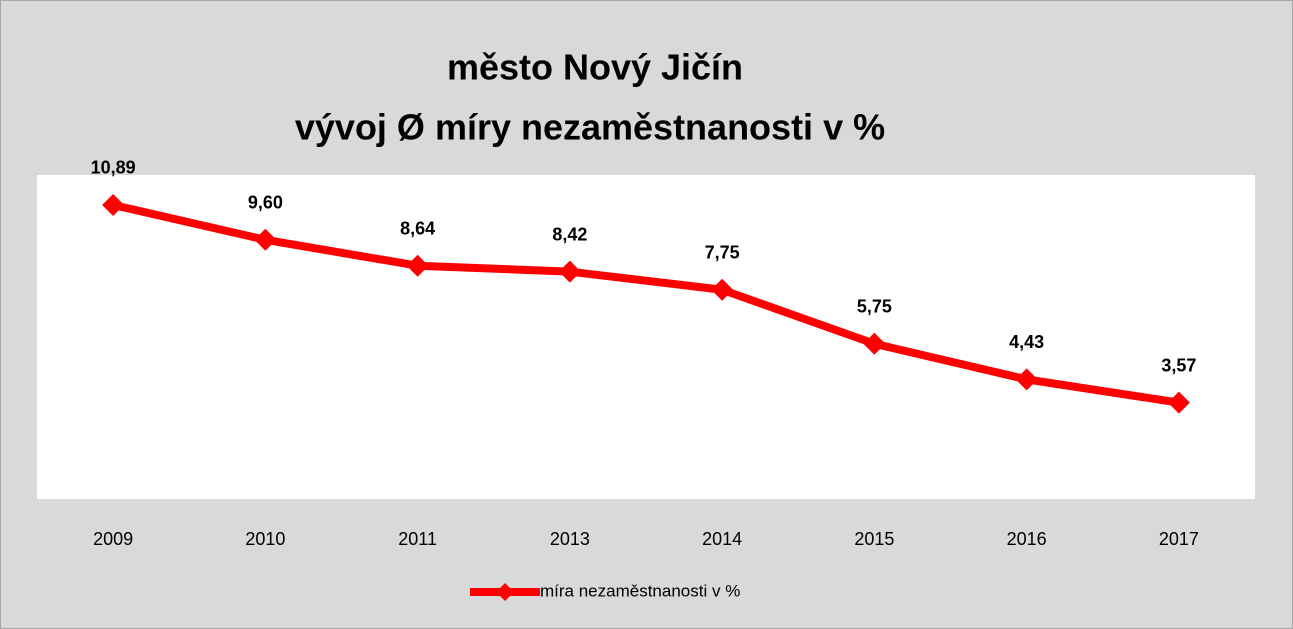 This screenshot has width=1293, height=629. Describe the element at coordinates (113, 168) in the screenshot. I see `data-label: 10,89` at that location.